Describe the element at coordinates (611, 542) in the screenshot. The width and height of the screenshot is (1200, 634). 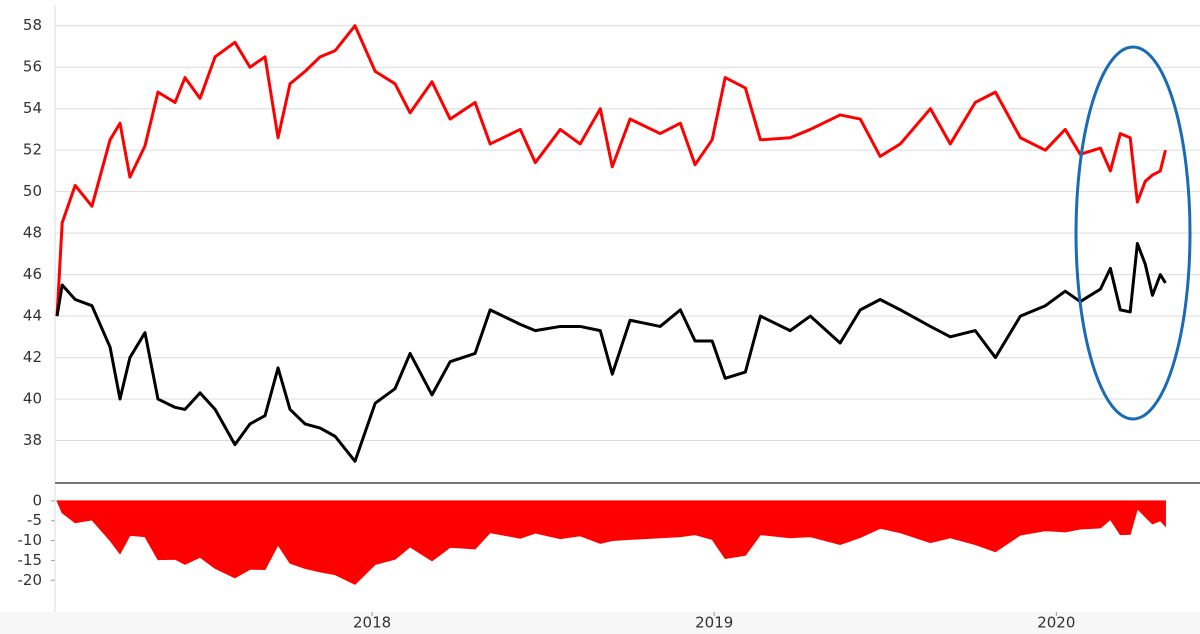
I see `area` at that location.